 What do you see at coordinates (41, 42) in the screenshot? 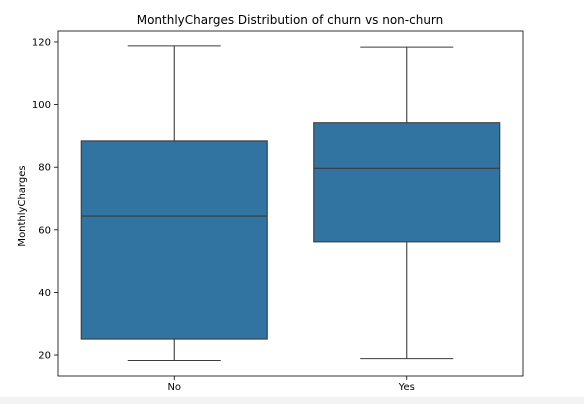
I see `y-tick-label: 120` at bounding box center [41, 42].